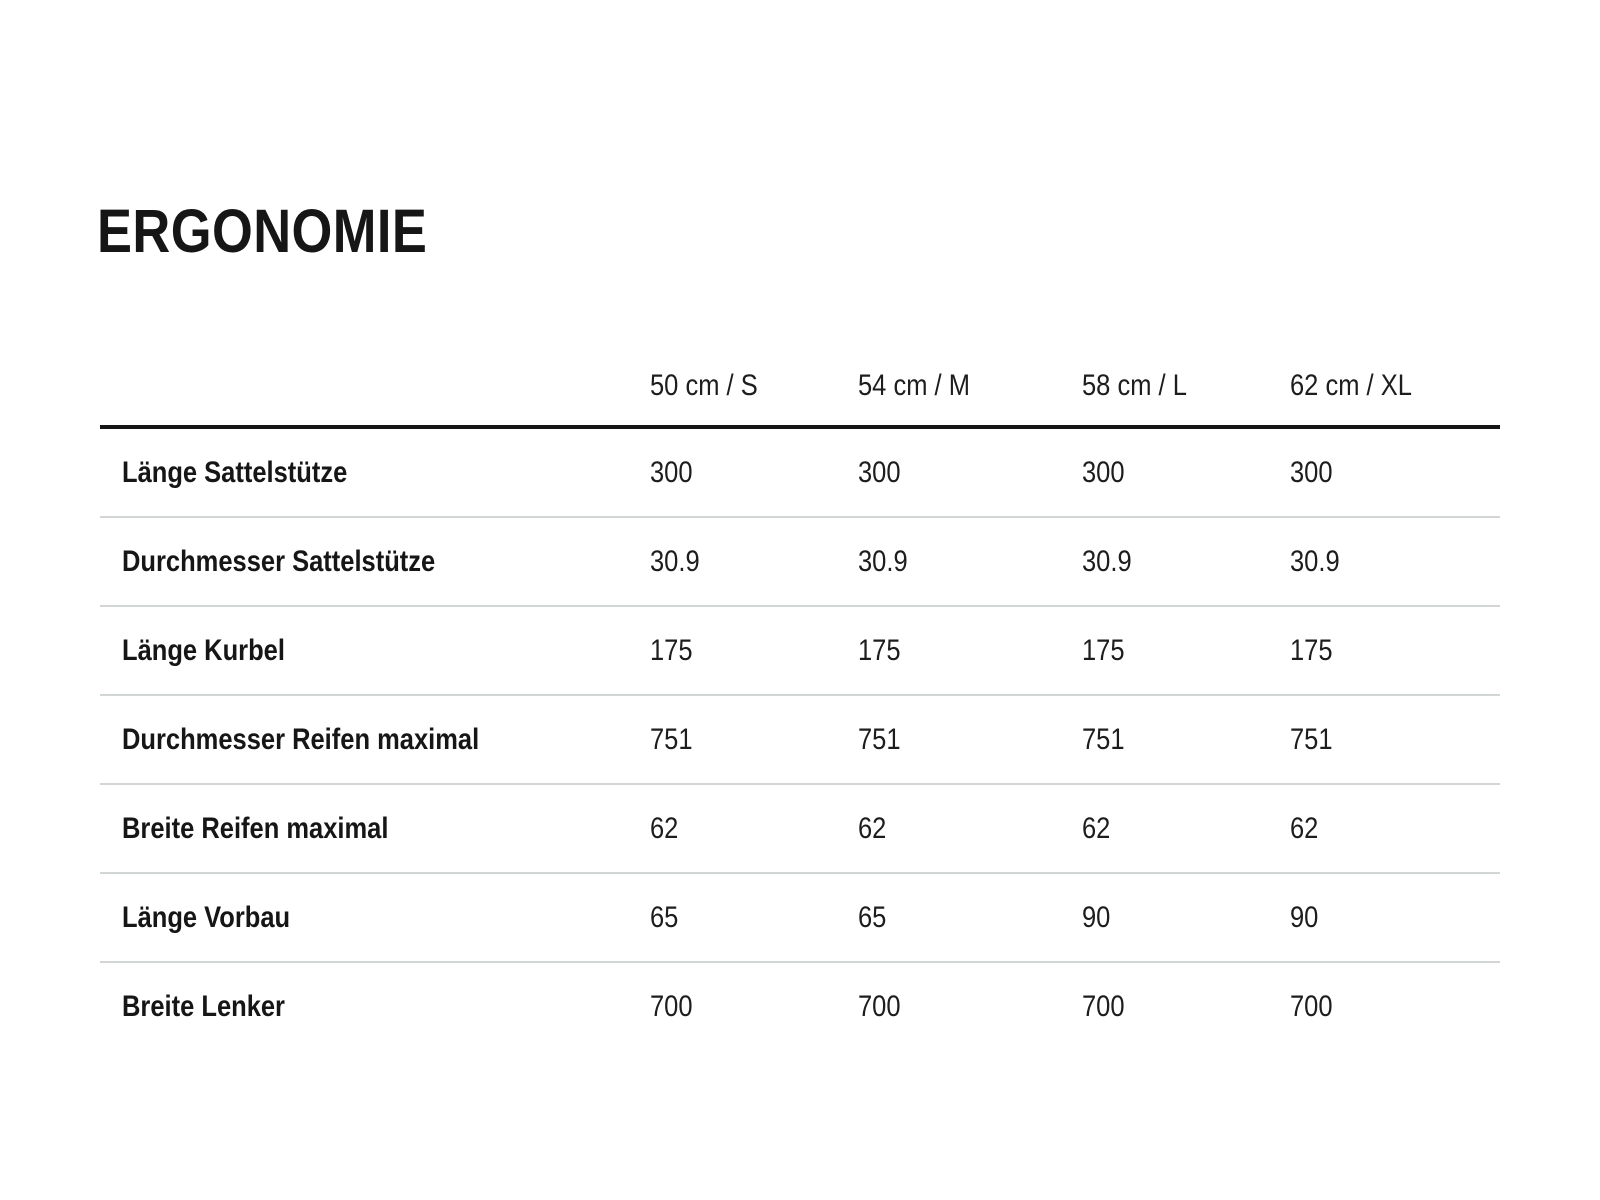 The height and width of the screenshot is (1200, 1600). Describe the element at coordinates (255, 828) in the screenshot. I see `spec-label-text: Breite Reifen maximal` at that location.